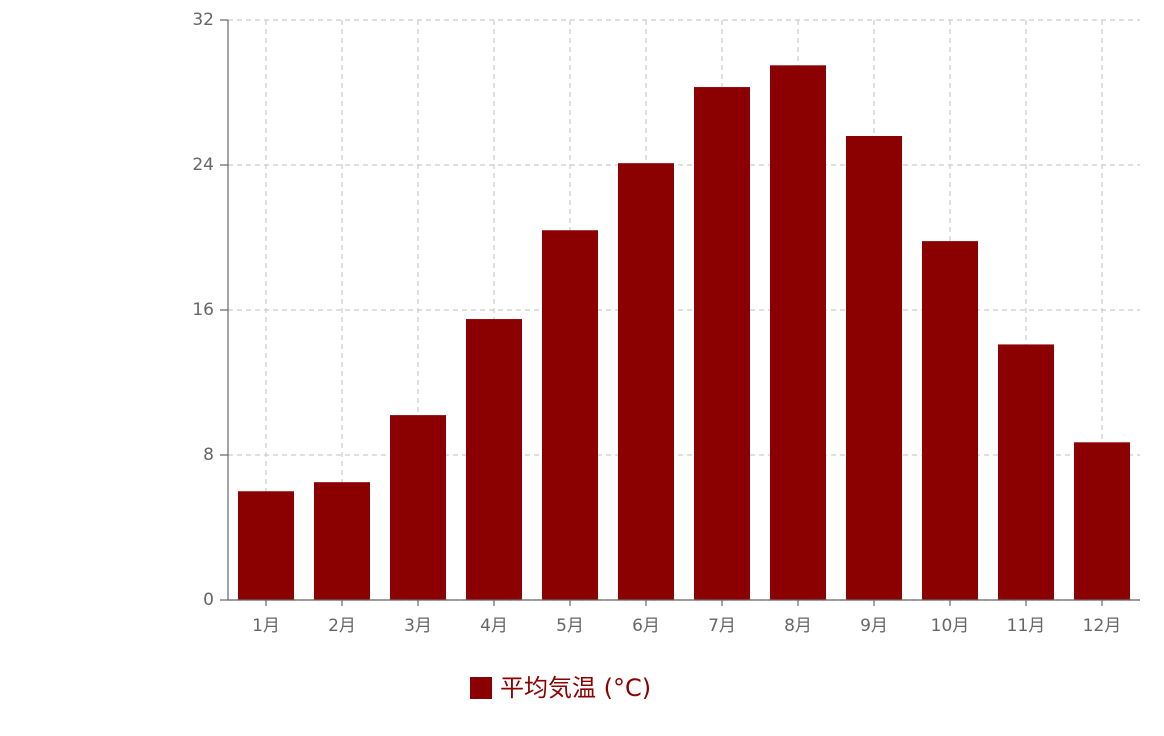  What do you see at coordinates (1026, 626) in the screenshot?
I see `x-tick-label: 11月` at bounding box center [1026, 626].